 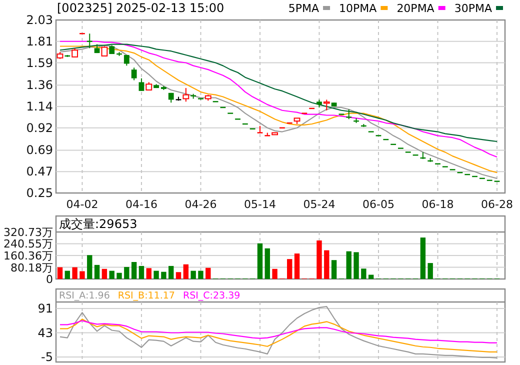 I want to click on title: 成交量:29653, so click(x=98, y=224).